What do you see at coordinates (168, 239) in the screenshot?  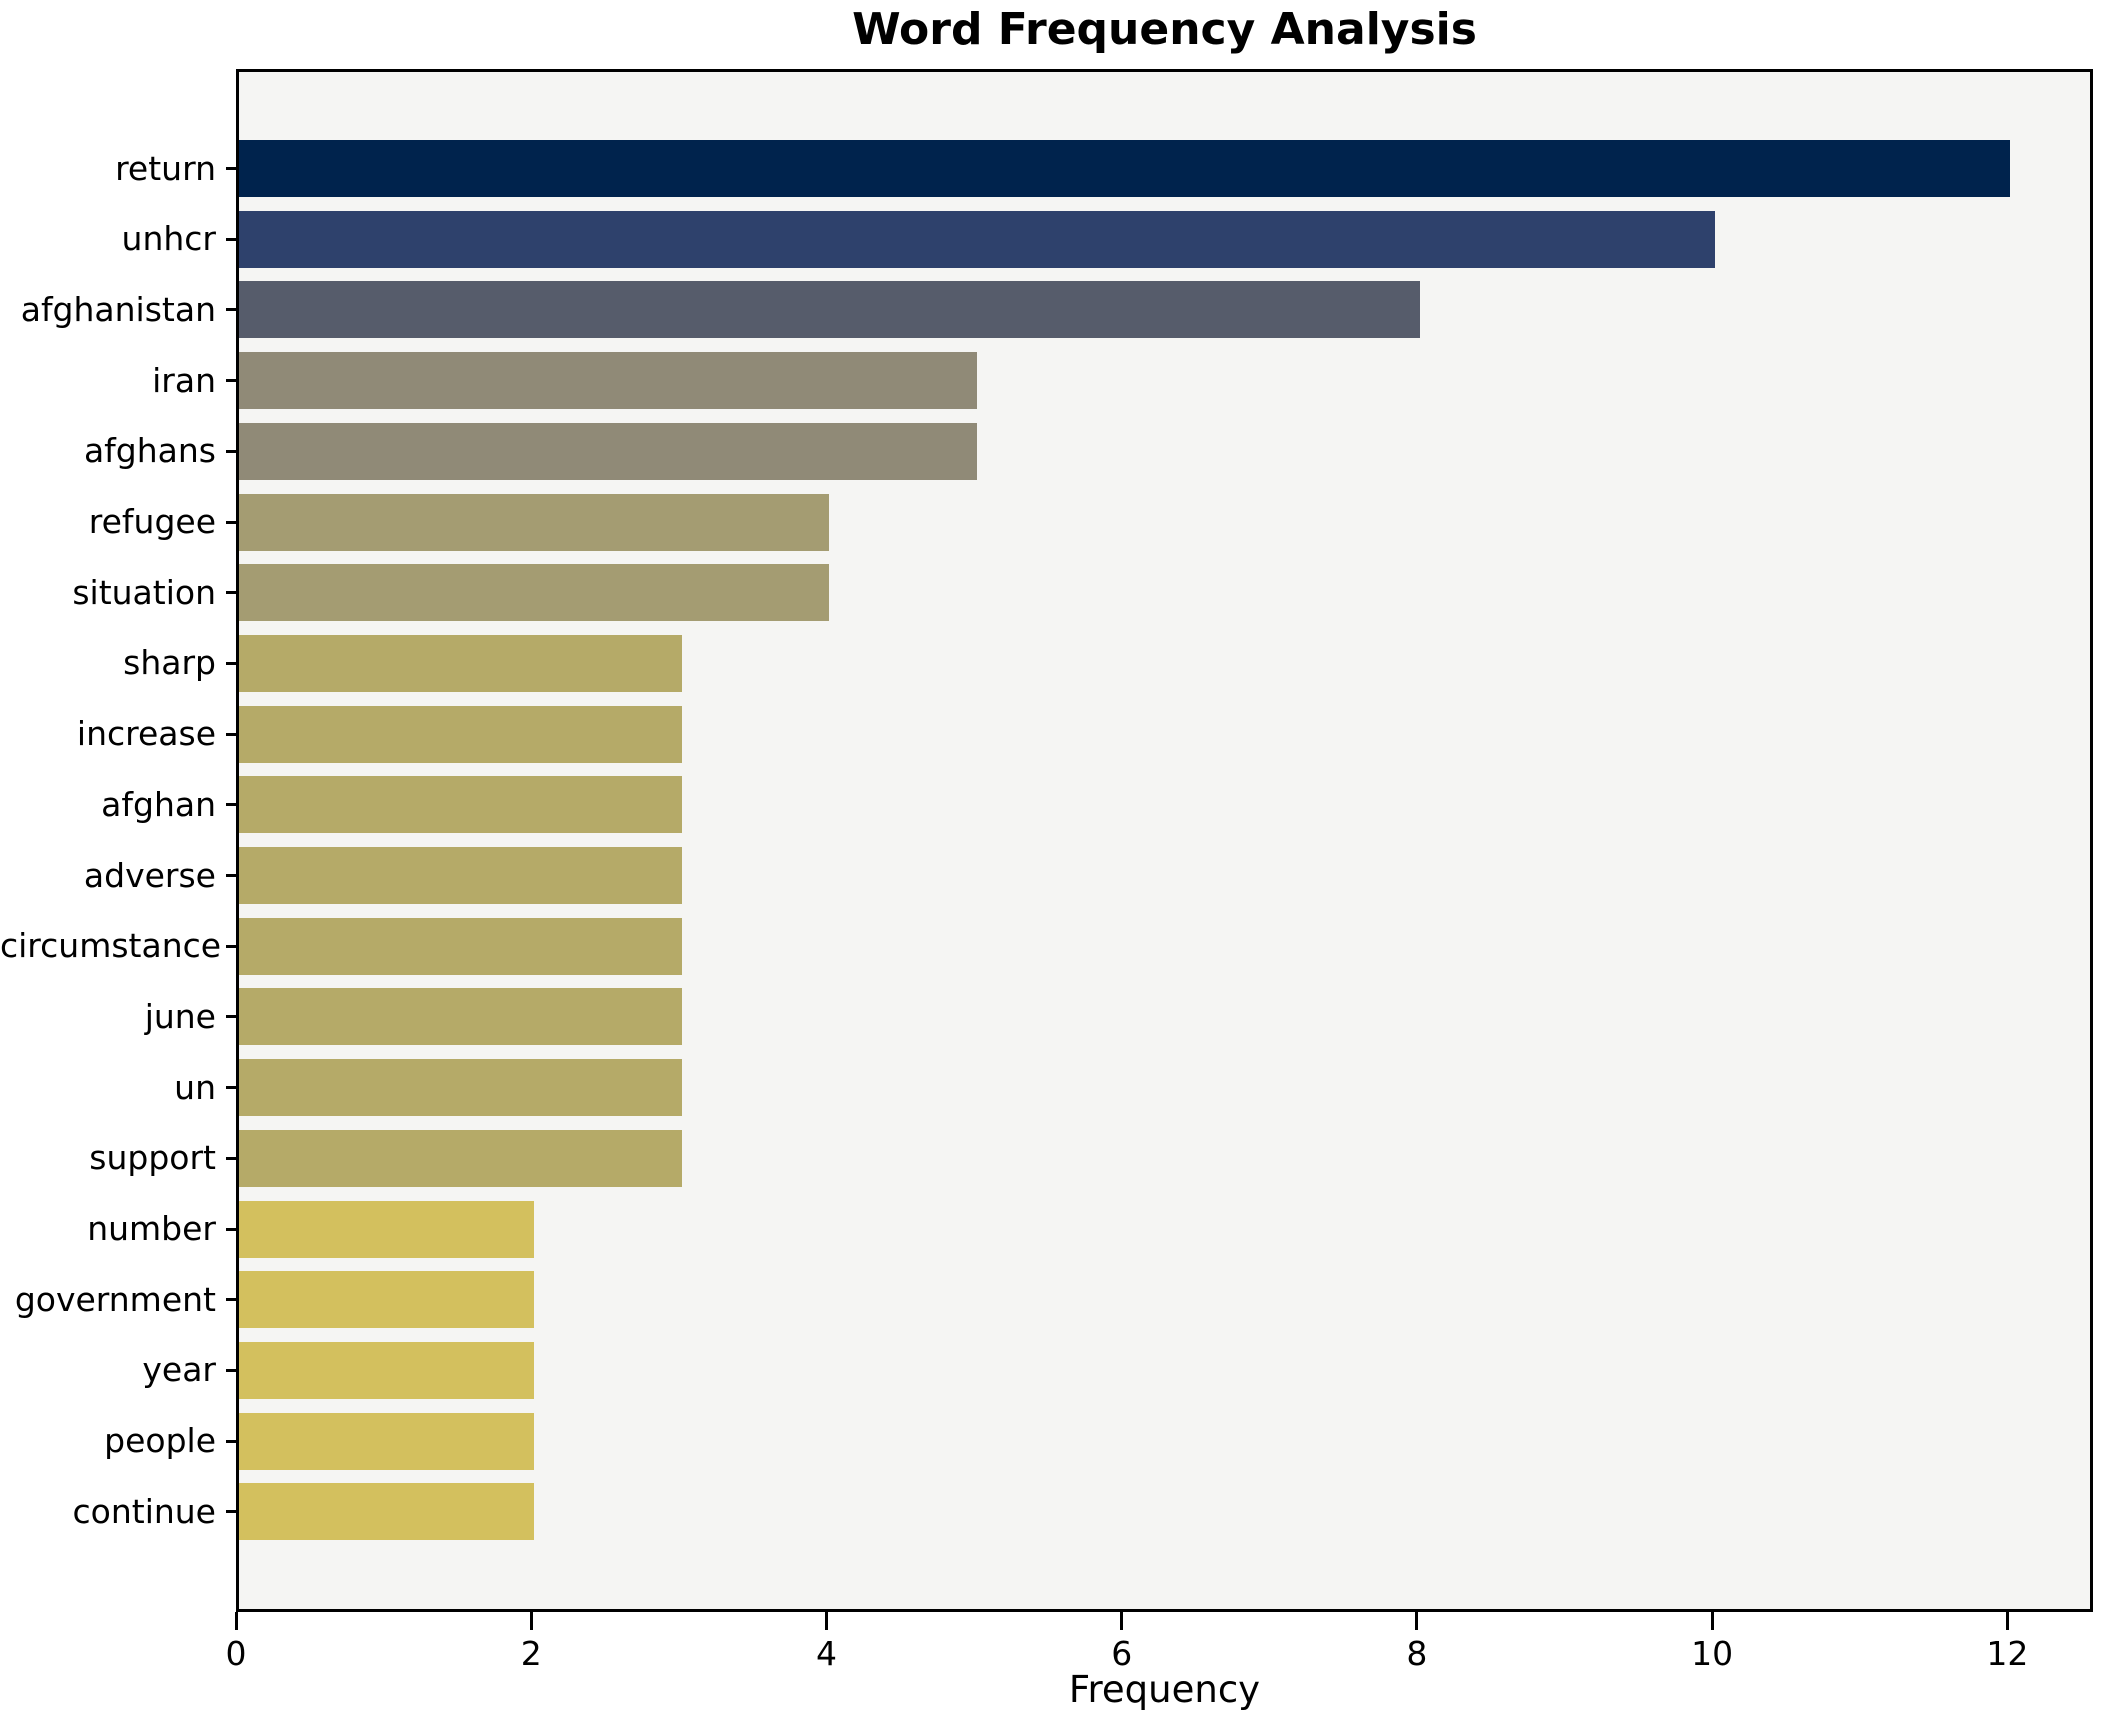 I see `y-tick-label-unhcr: unhcr` at bounding box center [168, 239].